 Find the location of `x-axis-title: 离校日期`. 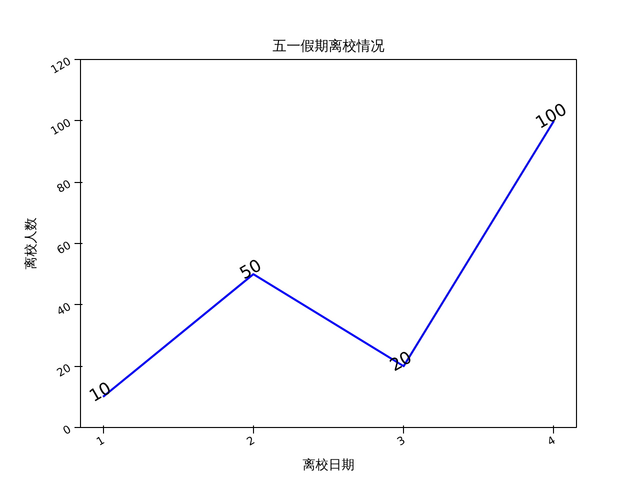

x-axis-title: 离校日期 is located at coordinates (328, 464).